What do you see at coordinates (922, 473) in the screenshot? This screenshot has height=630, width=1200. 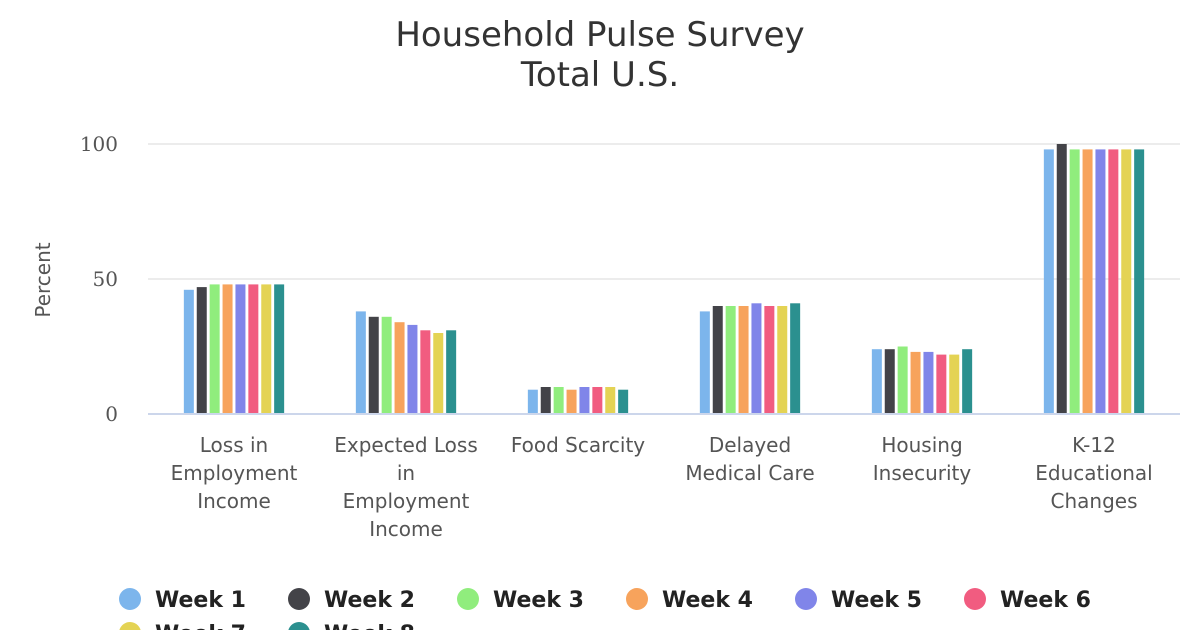 I see `x-tick-label: Insecurity` at bounding box center [922, 473].